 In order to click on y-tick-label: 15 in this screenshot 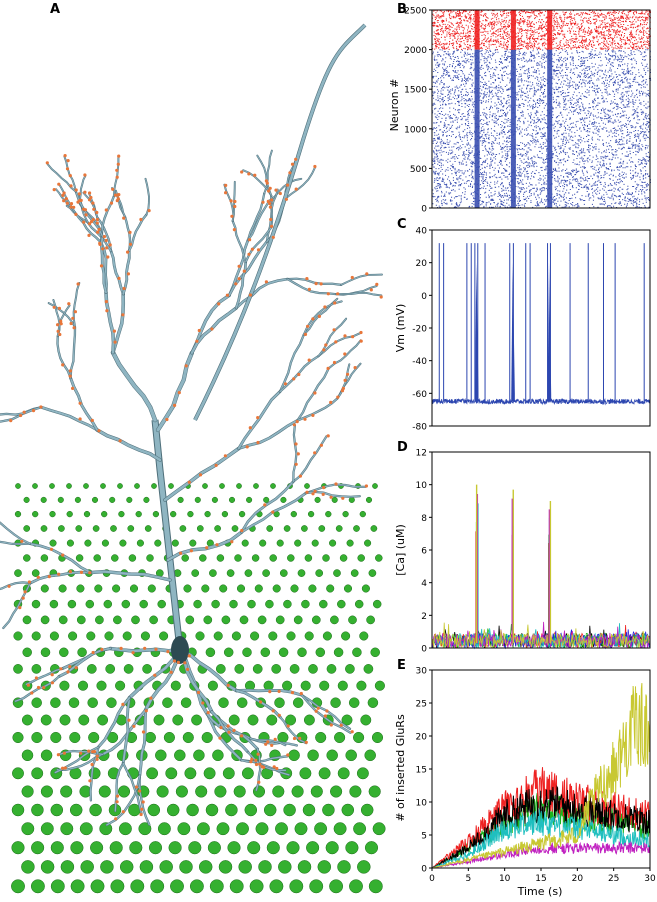, I will do `click(421, 771)`.